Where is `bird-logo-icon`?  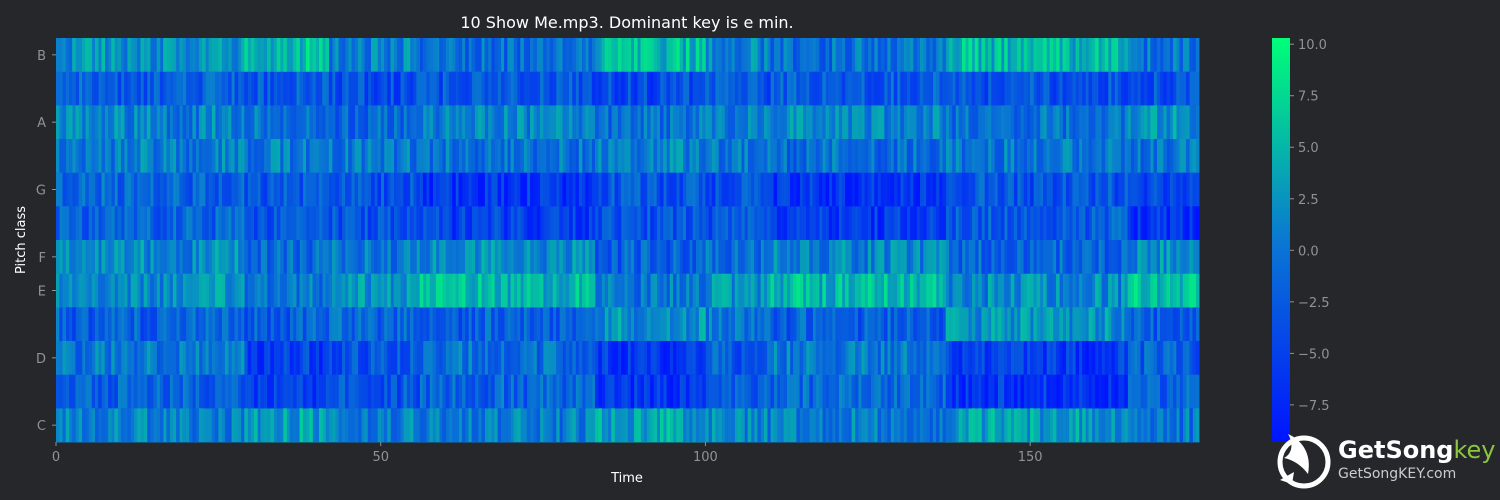 bird-logo-icon is located at coordinates (1304, 461).